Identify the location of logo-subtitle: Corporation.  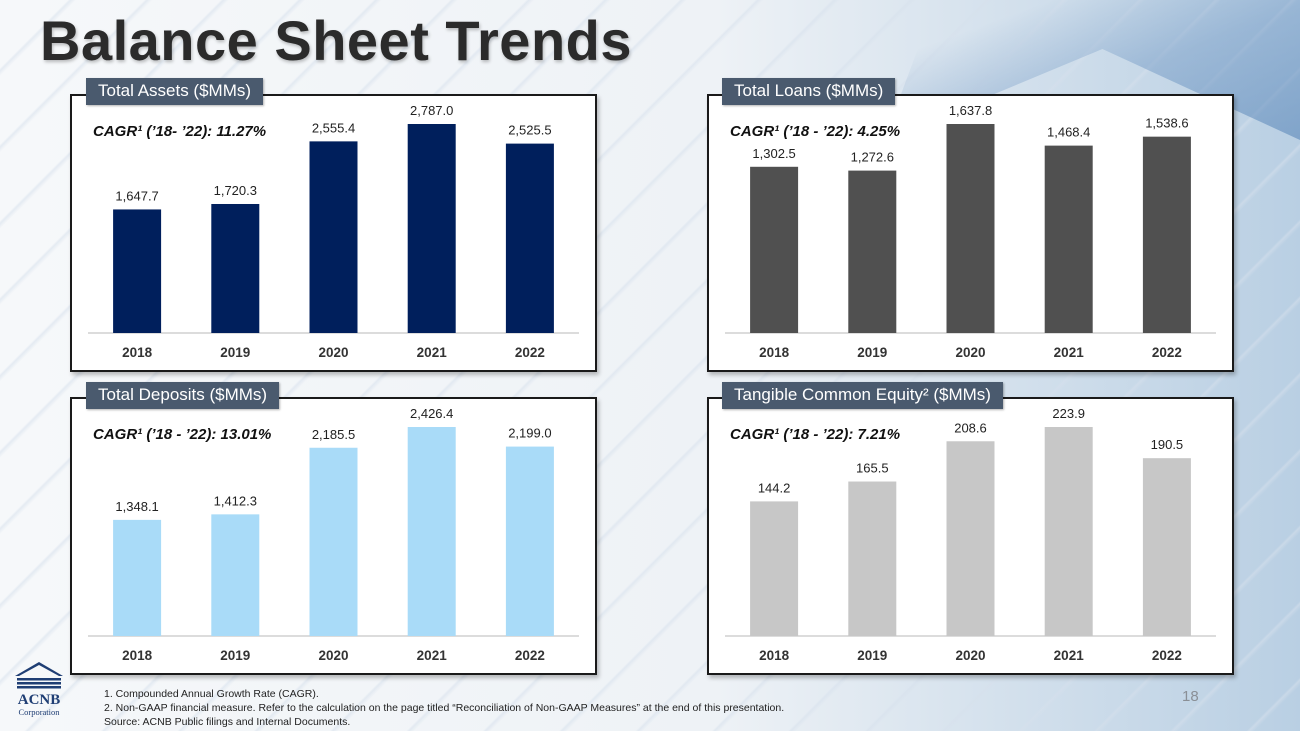
(39, 712).